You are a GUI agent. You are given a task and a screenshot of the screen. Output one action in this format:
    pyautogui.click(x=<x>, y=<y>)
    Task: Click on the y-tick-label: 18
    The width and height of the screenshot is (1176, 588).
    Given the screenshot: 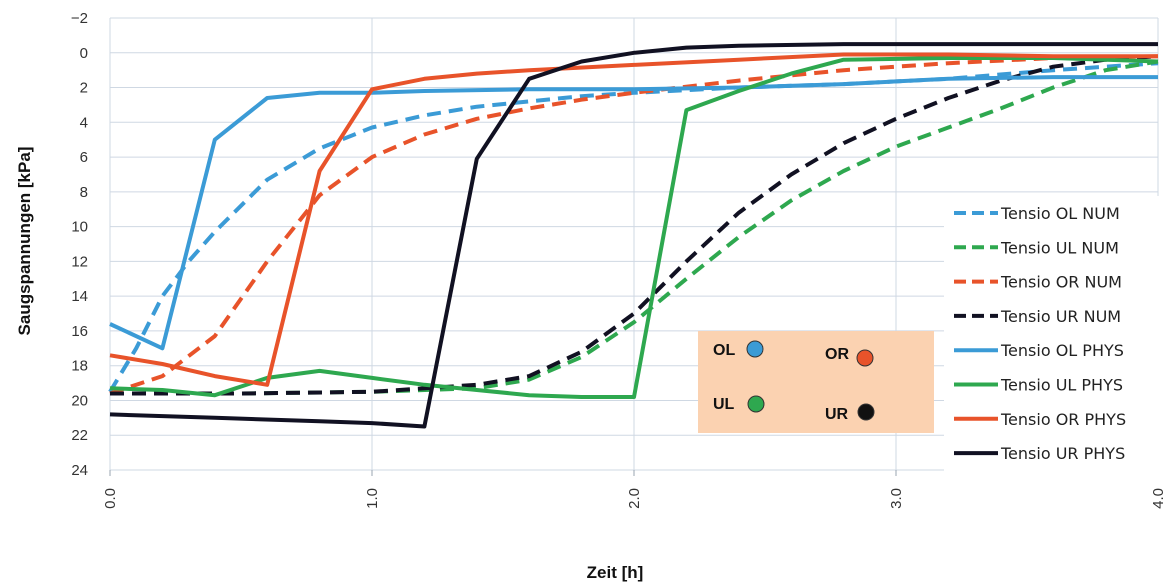 What is the action you would take?
    pyautogui.click(x=79, y=366)
    